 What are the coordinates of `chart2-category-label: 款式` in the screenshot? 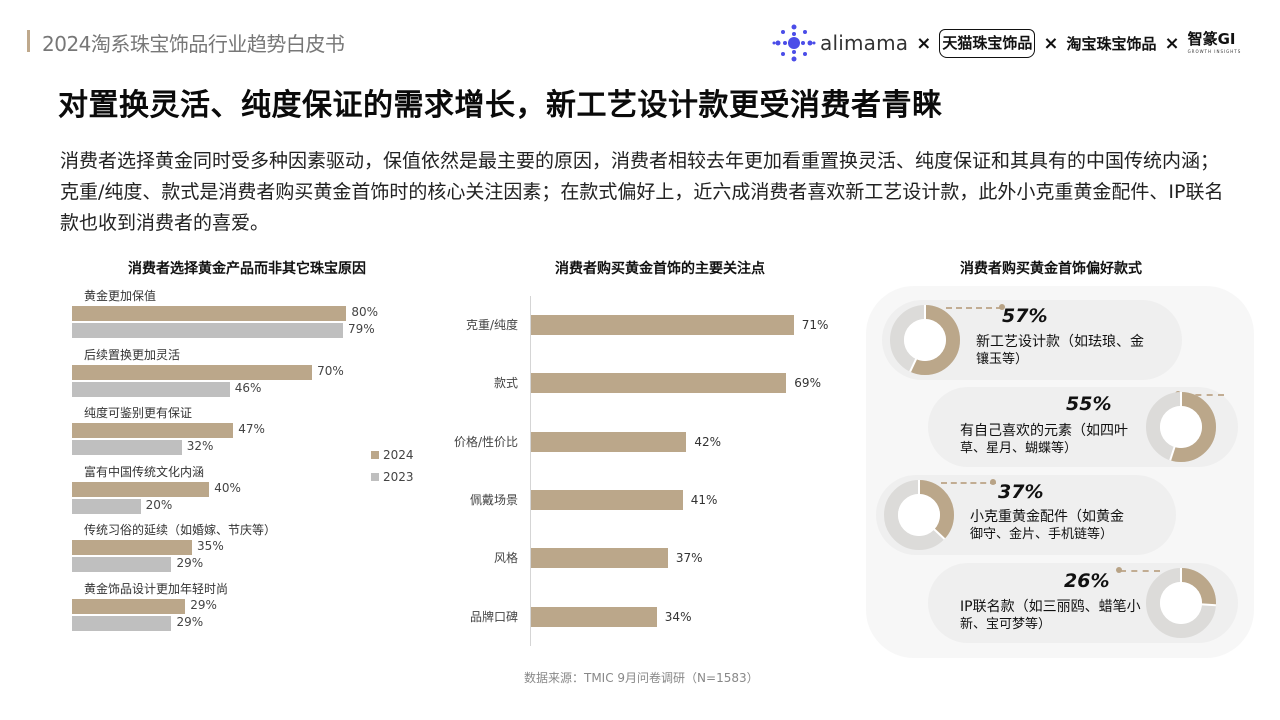 It's located at (505, 383).